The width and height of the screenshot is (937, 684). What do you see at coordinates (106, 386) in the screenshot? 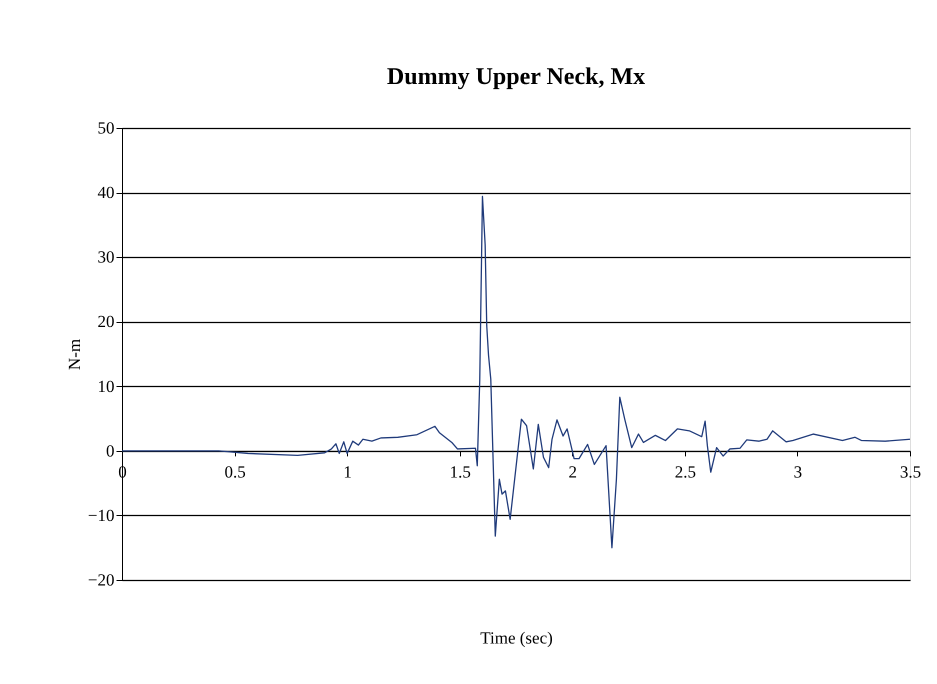
I see `y-tick-label: 10` at bounding box center [106, 386].